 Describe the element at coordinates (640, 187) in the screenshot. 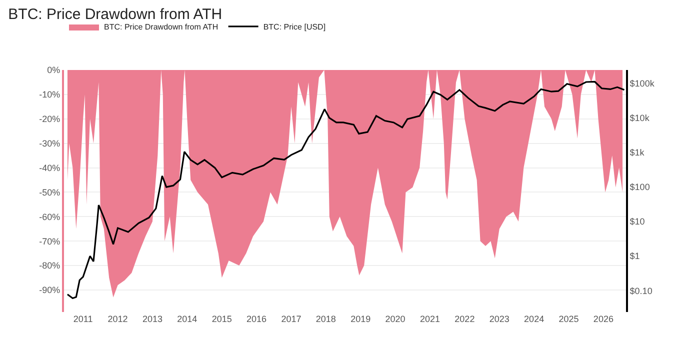

I see `y2-tick-label: $100` at that location.